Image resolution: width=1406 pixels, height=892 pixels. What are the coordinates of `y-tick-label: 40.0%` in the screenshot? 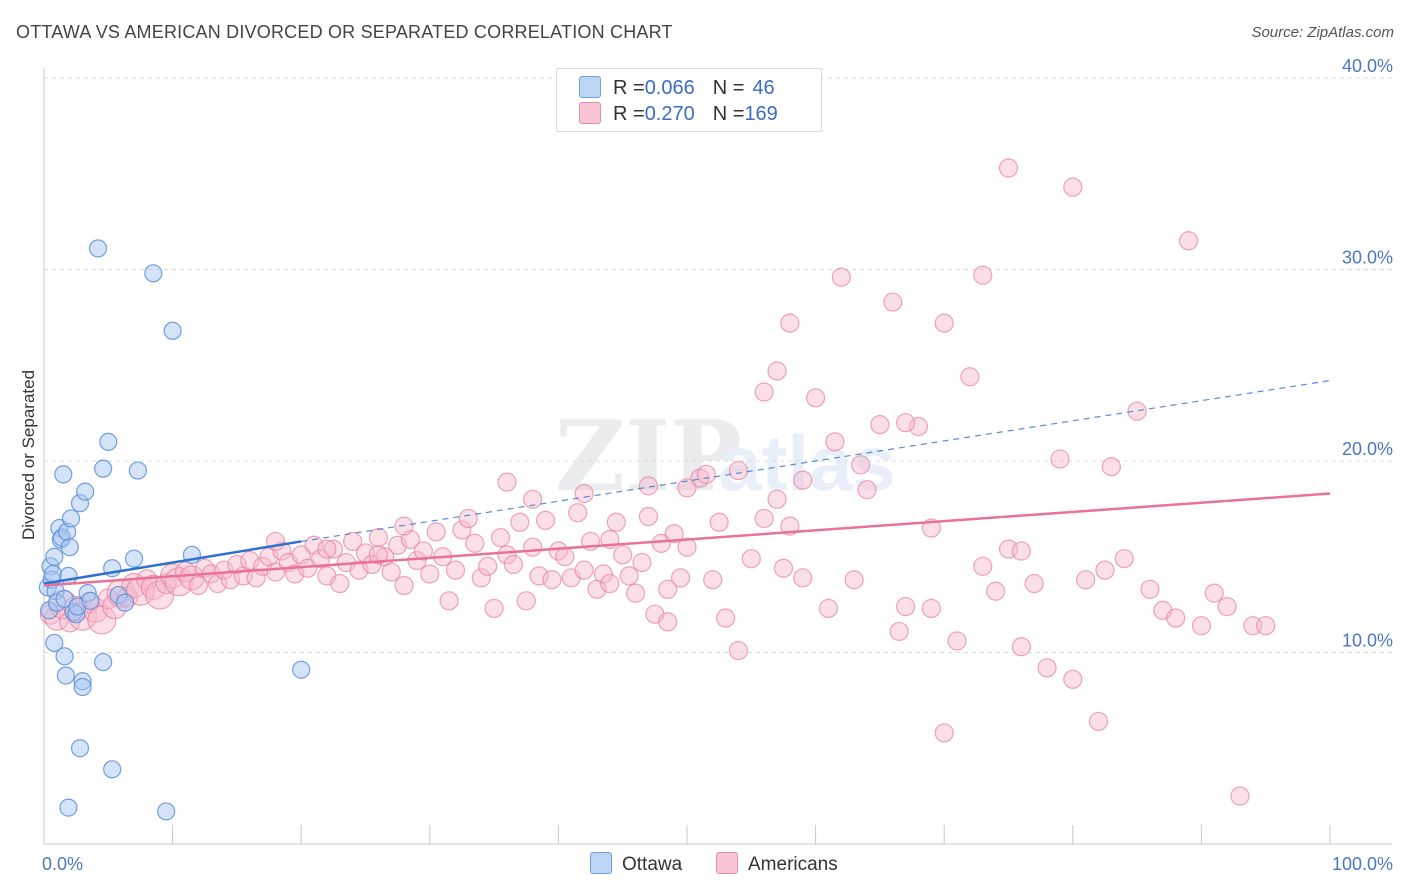 It's located at (1367, 66).